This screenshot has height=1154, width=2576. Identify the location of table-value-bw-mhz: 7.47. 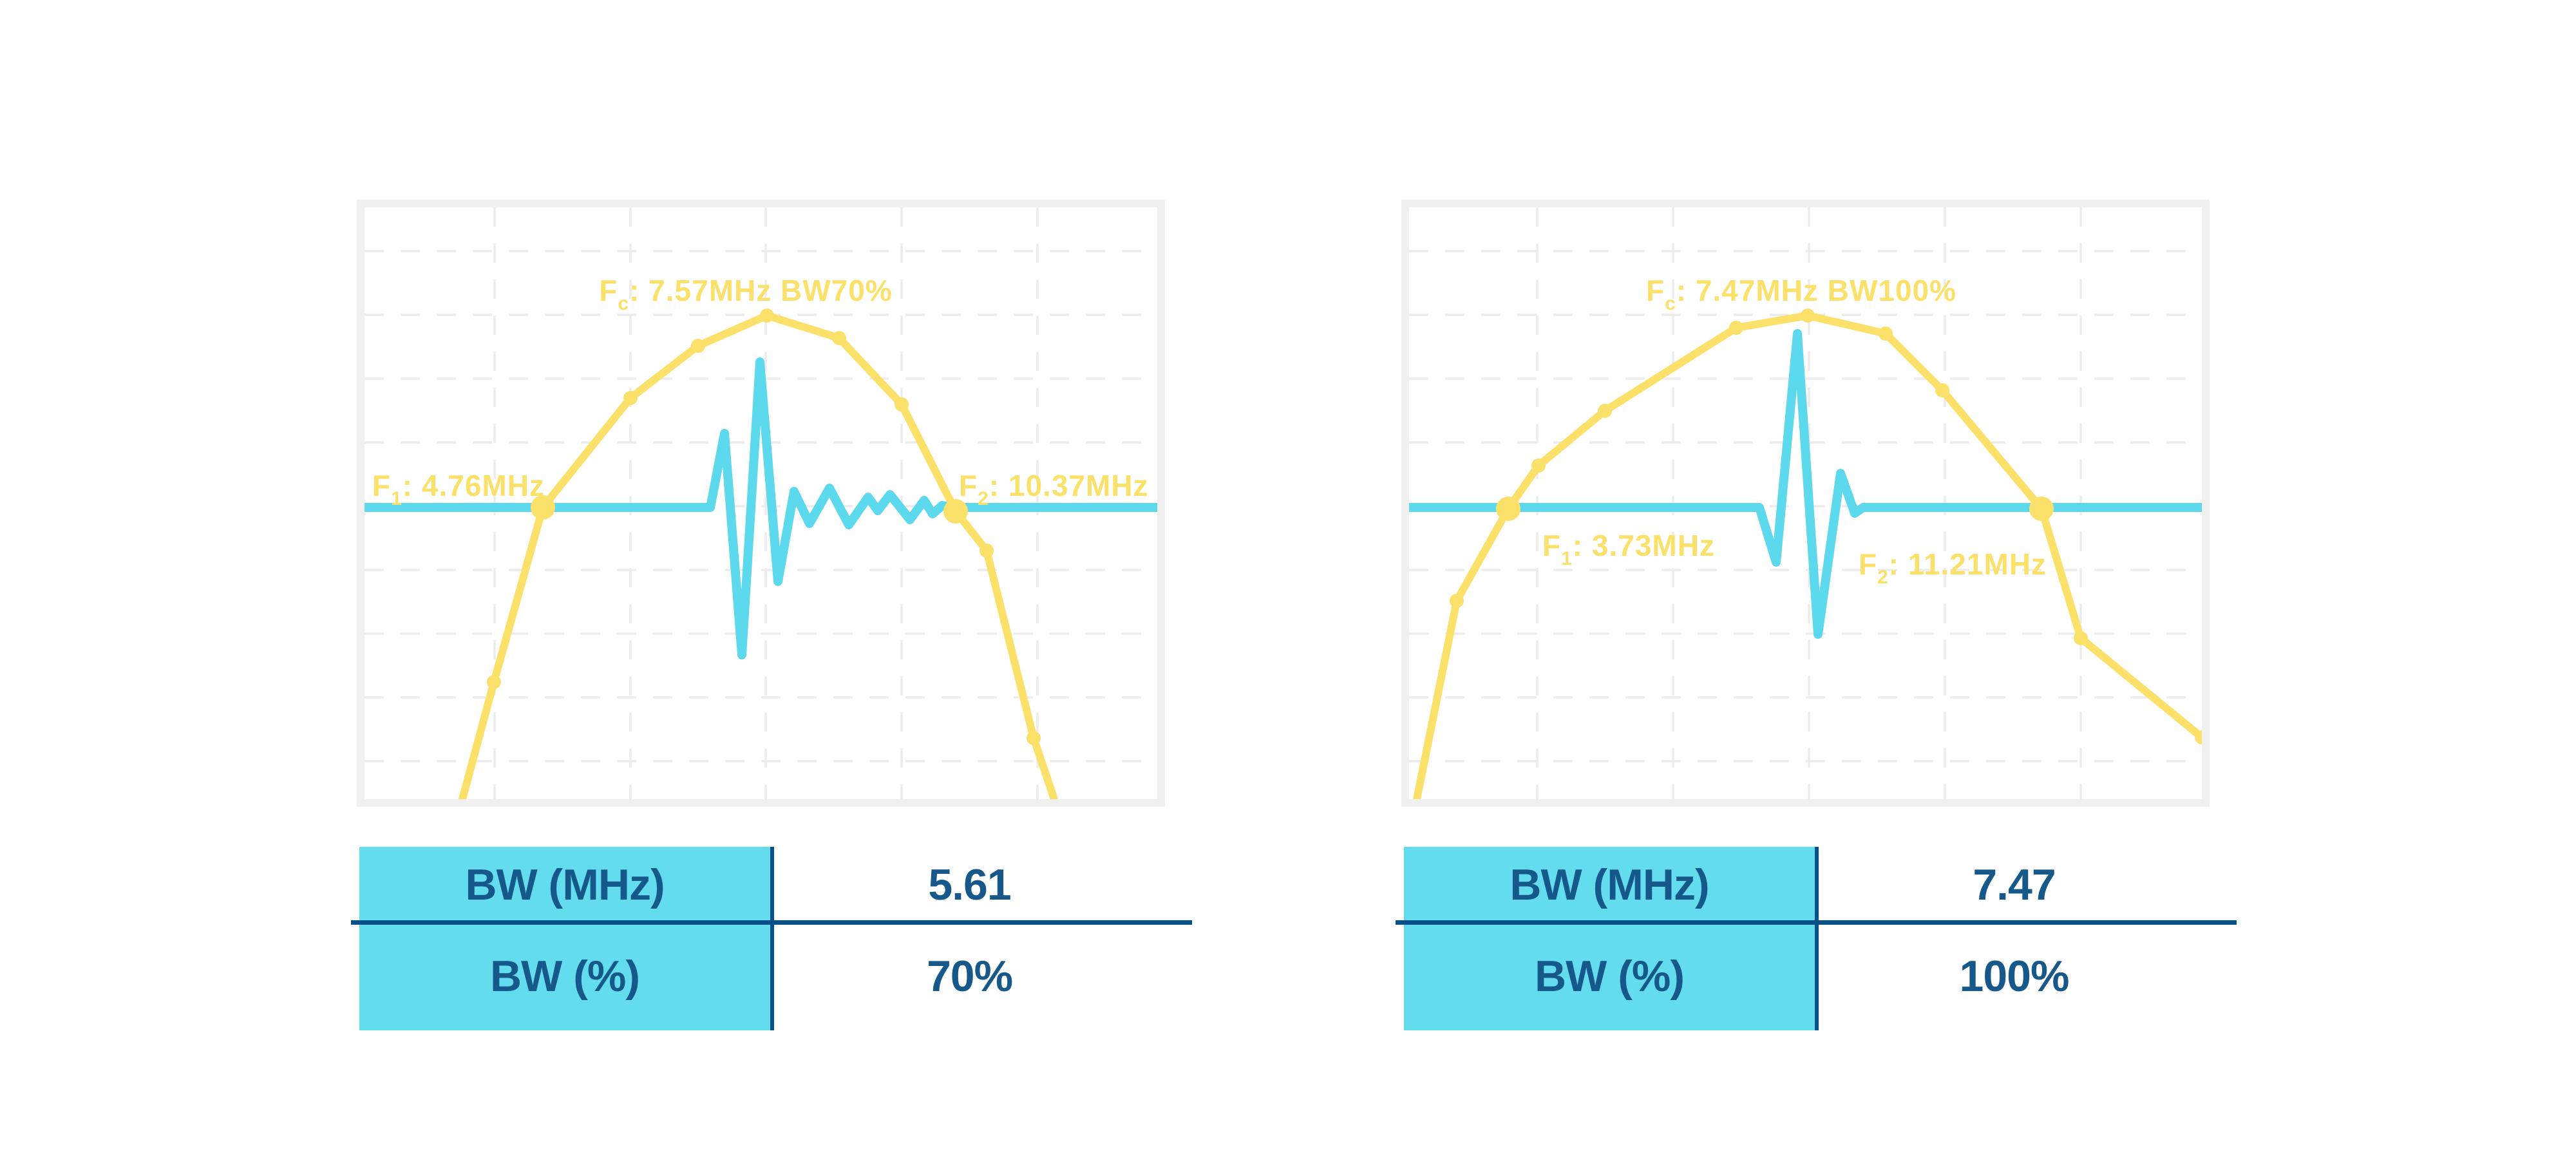
(2014, 884).